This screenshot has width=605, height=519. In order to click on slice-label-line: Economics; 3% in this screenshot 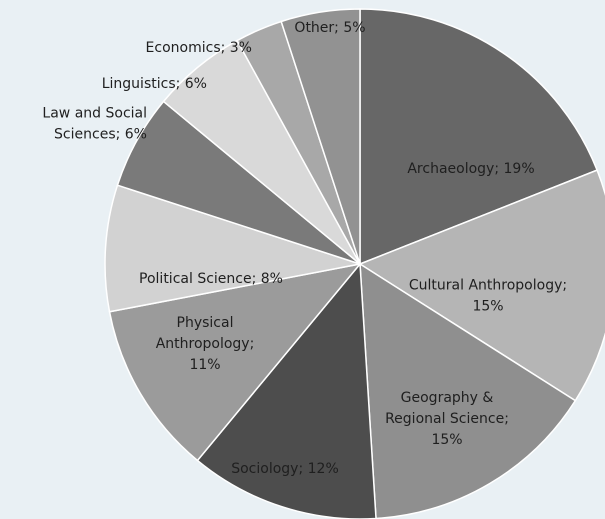, I will do `click(199, 48)`.